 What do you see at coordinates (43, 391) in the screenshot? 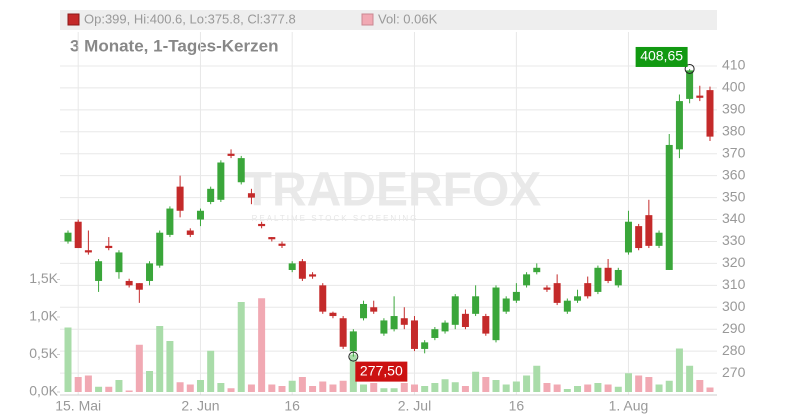
I see `y2-tick-label: 0,0K` at bounding box center [43, 391].